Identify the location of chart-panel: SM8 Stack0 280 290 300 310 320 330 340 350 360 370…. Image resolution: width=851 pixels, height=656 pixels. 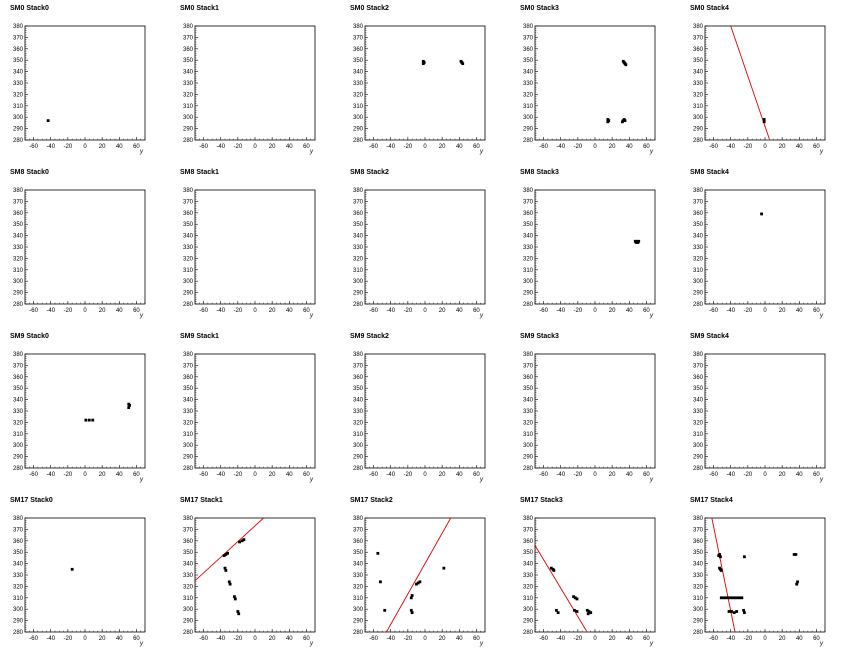
(85, 246).